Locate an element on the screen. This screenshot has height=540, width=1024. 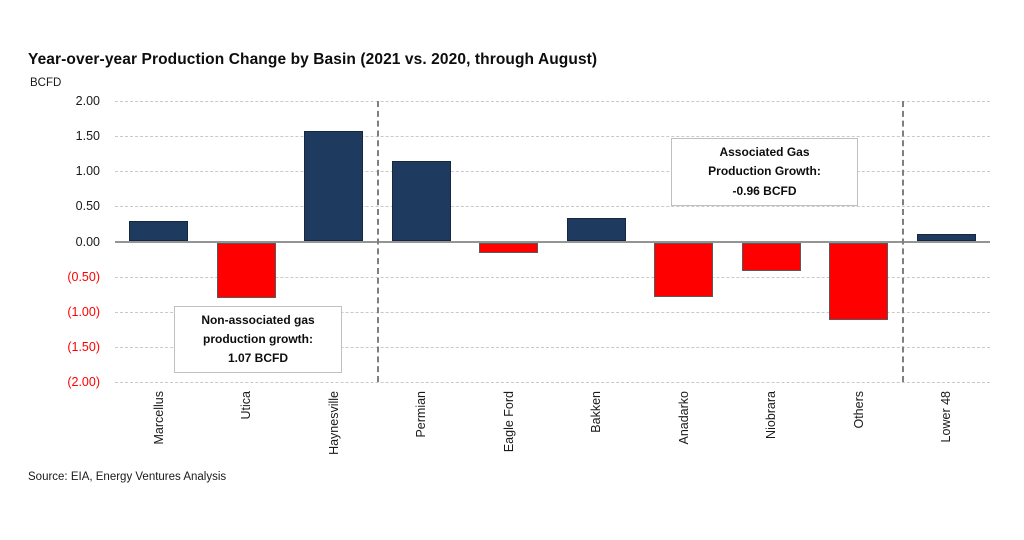
y-tick-label: 2.00 is located at coordinates (87, 101).